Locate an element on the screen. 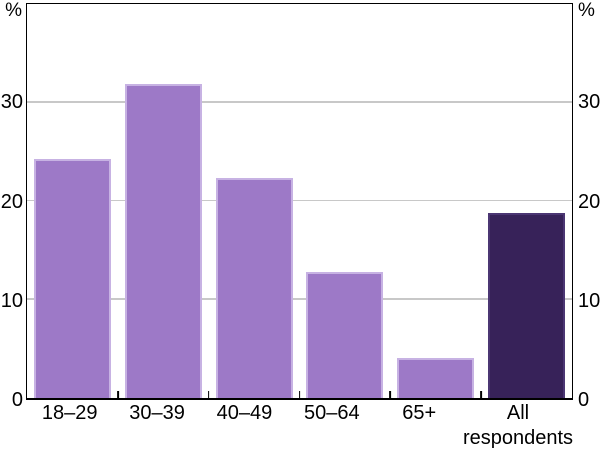  bar-40–49 is located at coordinates (254, 288).